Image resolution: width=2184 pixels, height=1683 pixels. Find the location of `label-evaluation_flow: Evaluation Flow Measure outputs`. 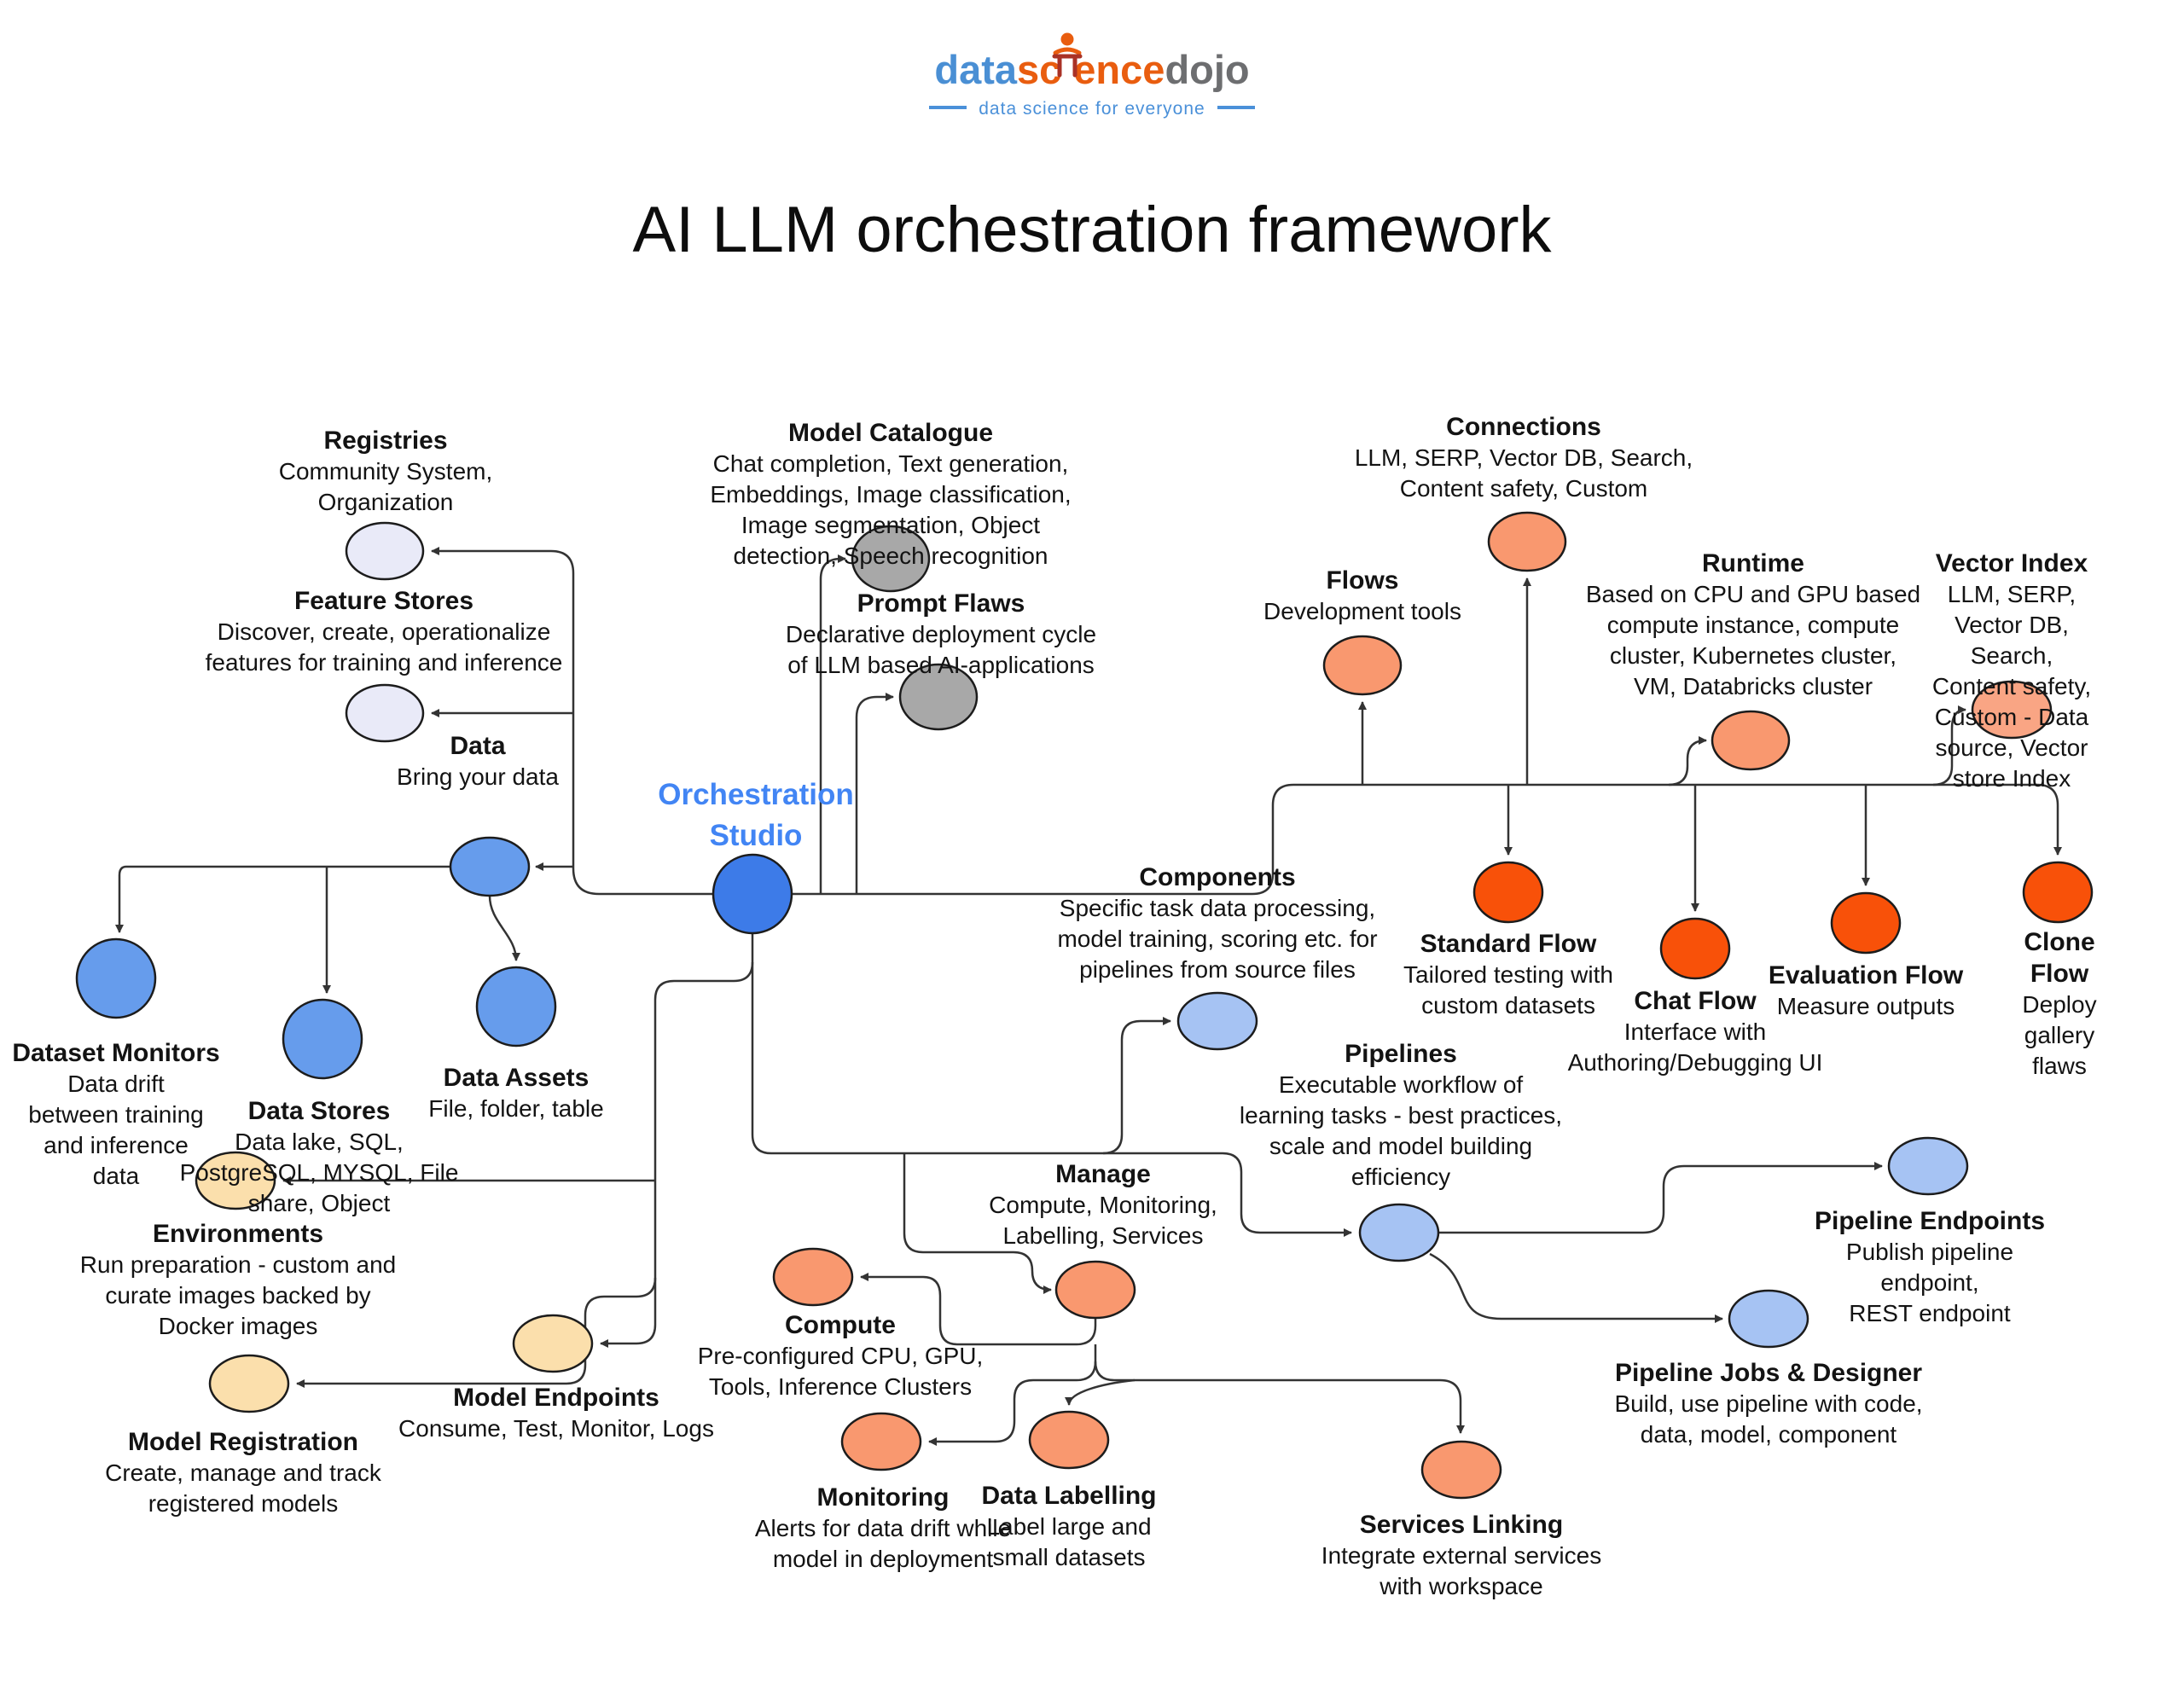

label-evaluation_flow: Evaluation Flow Measure outputs is located at coordinates (1866, 991).